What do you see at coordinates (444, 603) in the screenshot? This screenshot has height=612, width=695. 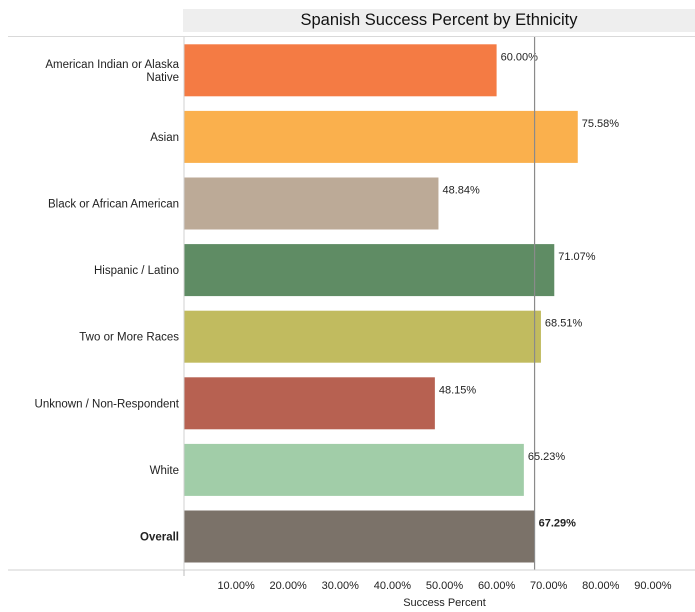 I see `x-axis-title: Success Percent` at bounding box center [444, 603].